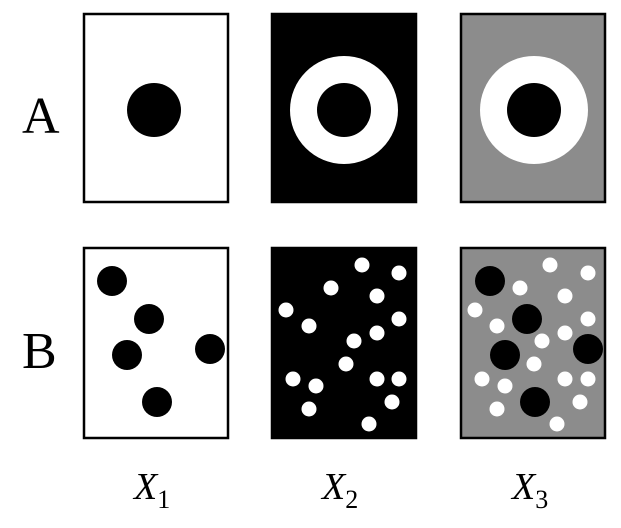  I want to click on column-label-x3: X3, so click(529, 490).